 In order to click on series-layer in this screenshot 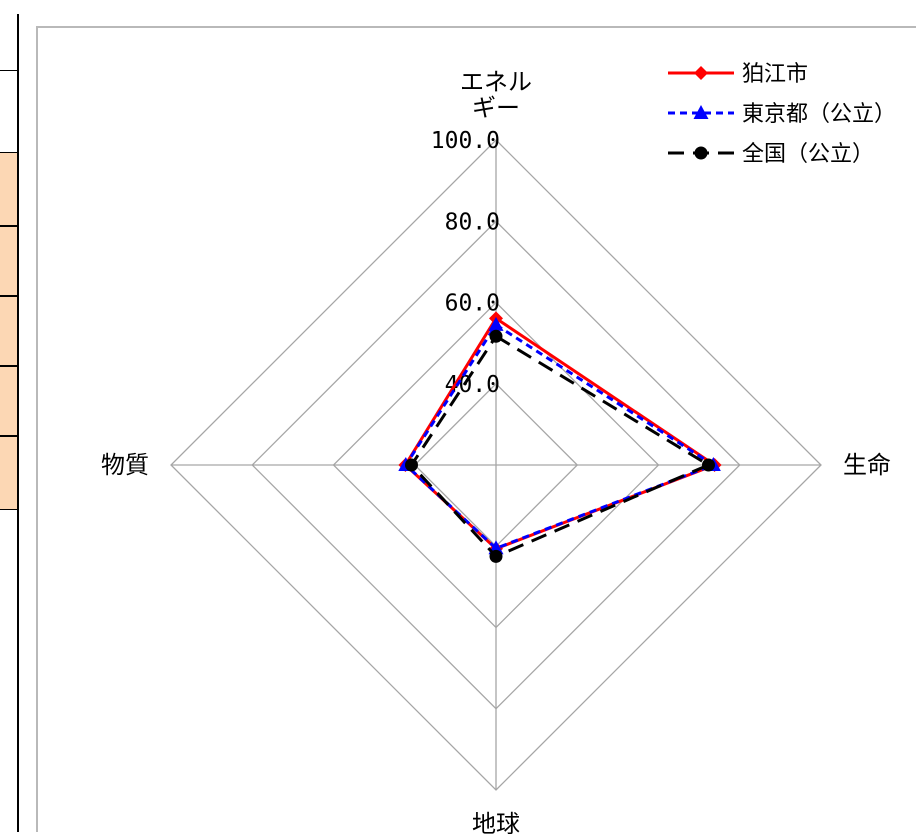, I will do `click(560, 437)`.